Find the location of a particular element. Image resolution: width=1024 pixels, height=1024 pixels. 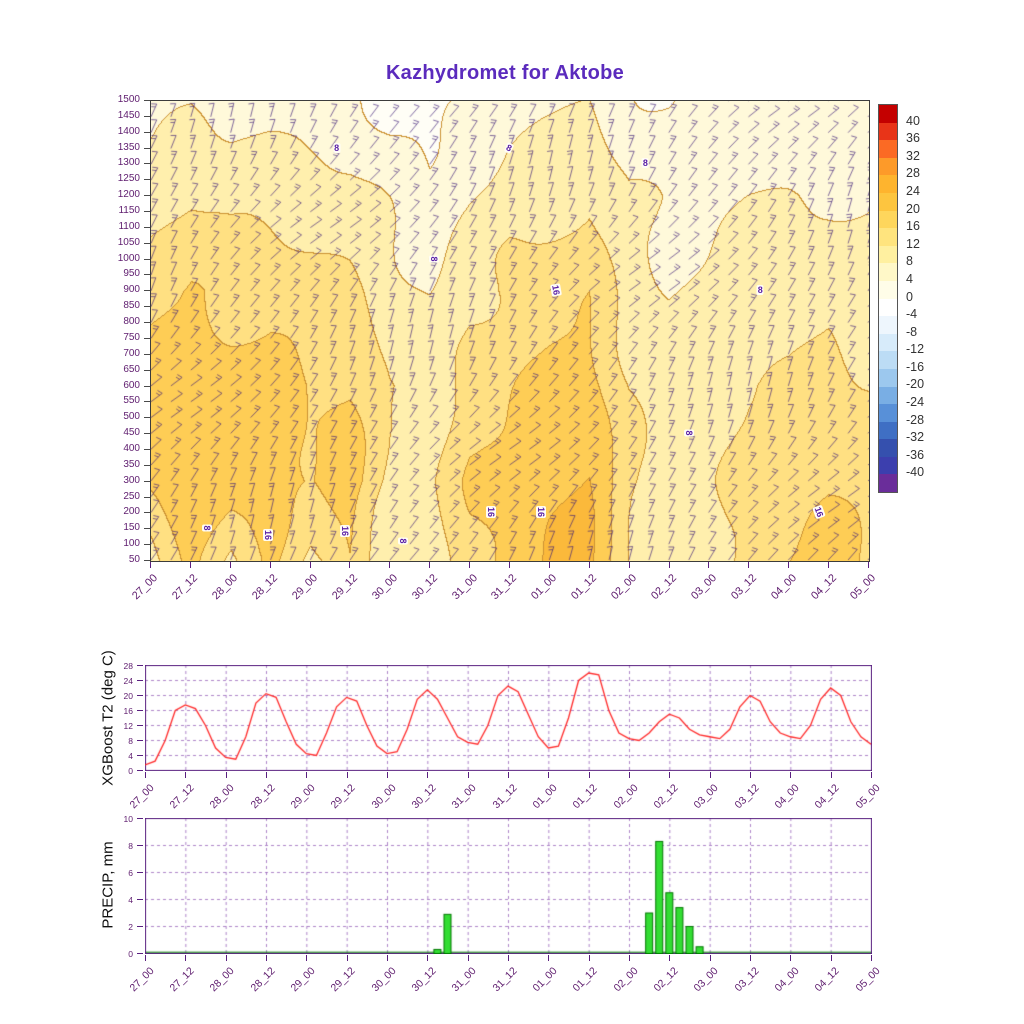

height-tick-label: 450 is located at coordinates (131, 433).